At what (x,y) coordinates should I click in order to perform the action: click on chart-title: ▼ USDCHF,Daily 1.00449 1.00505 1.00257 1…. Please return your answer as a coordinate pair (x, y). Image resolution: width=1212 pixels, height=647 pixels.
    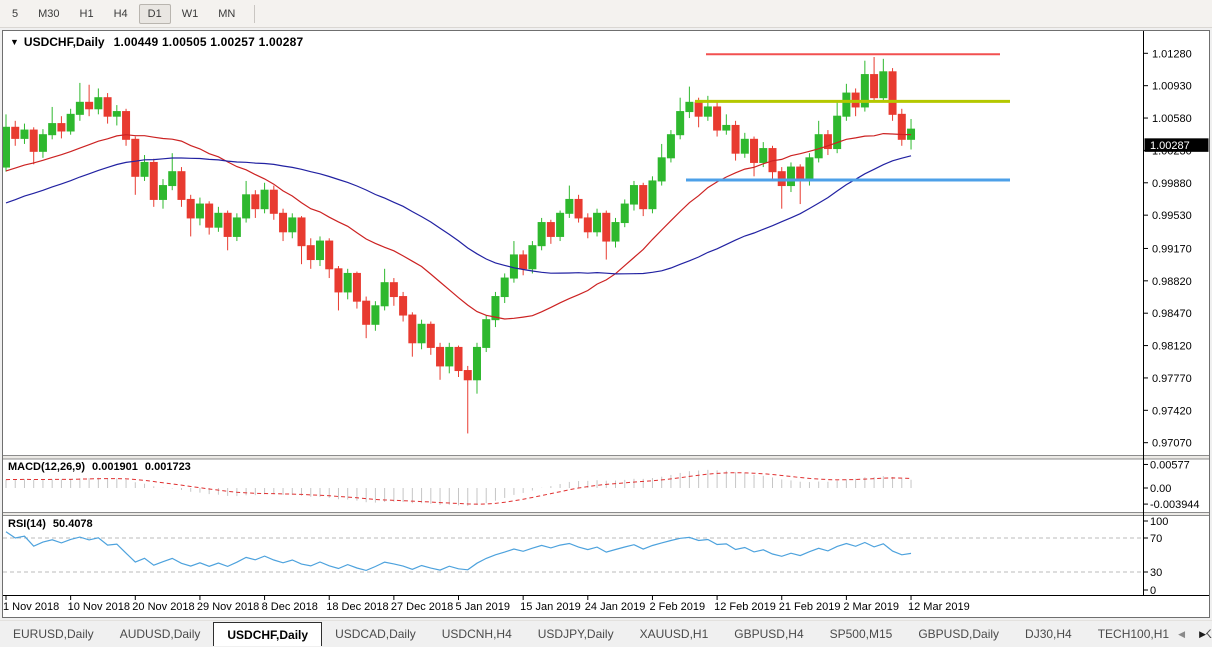
    Looking at the image, I should click on (156, 42).